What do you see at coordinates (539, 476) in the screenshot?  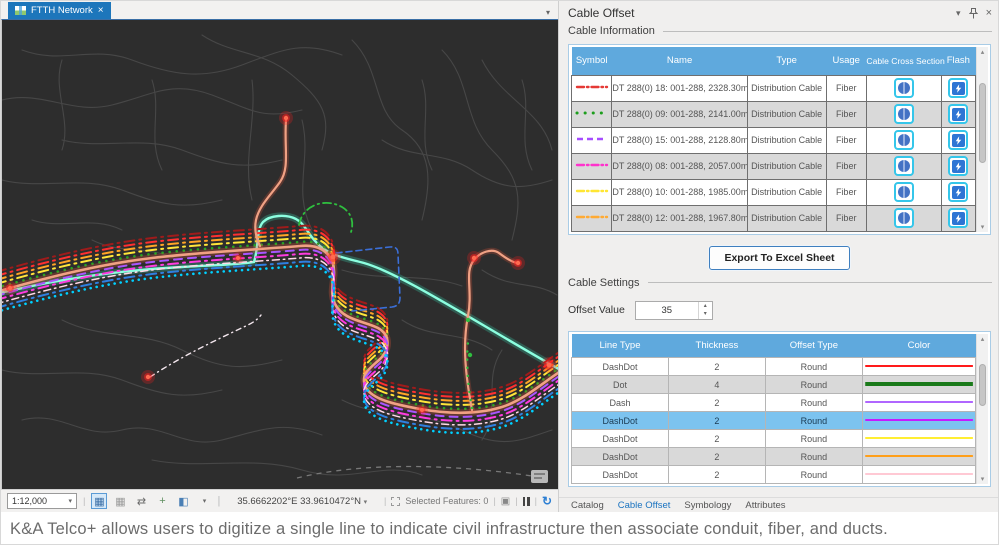 I see `map-overlay-panel-icon` at bounding box center [539, 476].